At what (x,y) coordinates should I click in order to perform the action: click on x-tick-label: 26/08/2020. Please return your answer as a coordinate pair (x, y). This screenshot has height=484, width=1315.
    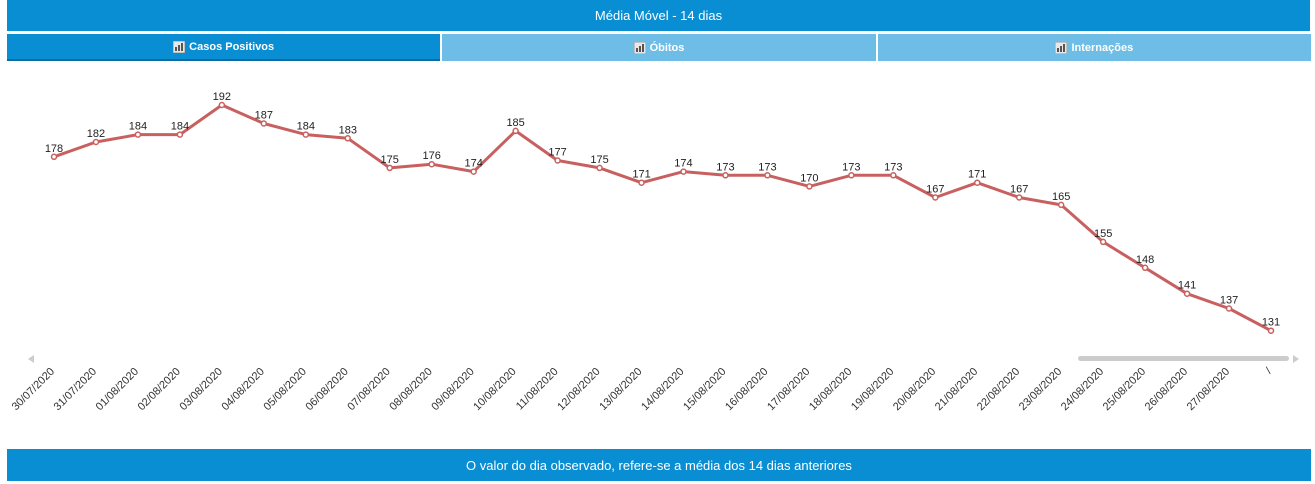
    Looking at the image, I should click on (1166, 389).